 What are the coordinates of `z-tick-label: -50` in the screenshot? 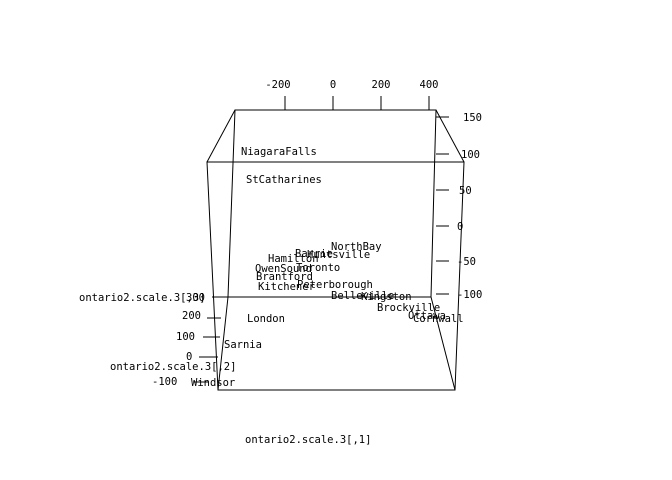 It's located at (466, 262).